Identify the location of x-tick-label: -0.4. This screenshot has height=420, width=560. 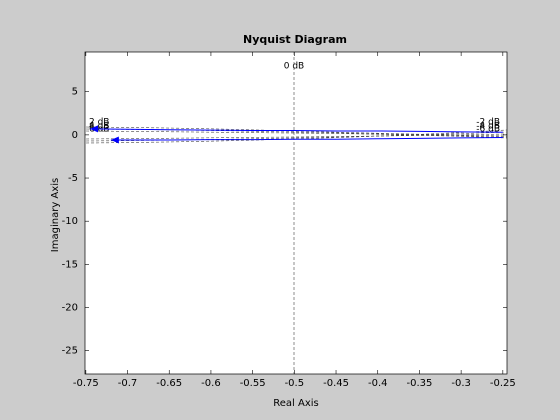
(378, 383).